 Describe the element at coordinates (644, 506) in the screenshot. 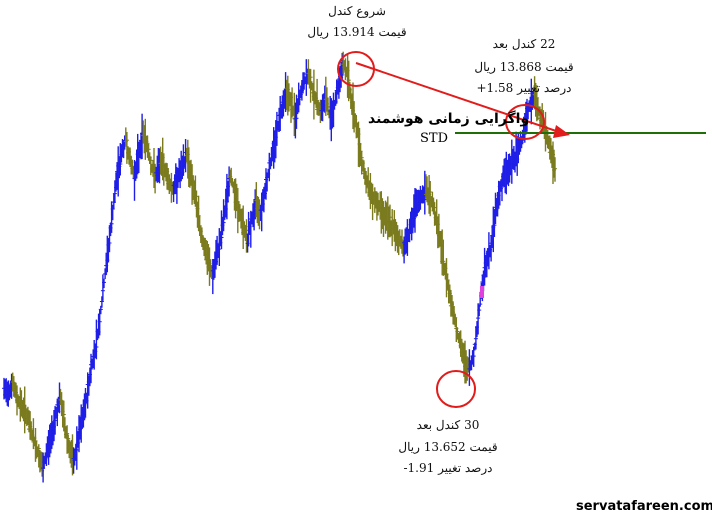

I see `watermark: servatafareen.com` at that location.